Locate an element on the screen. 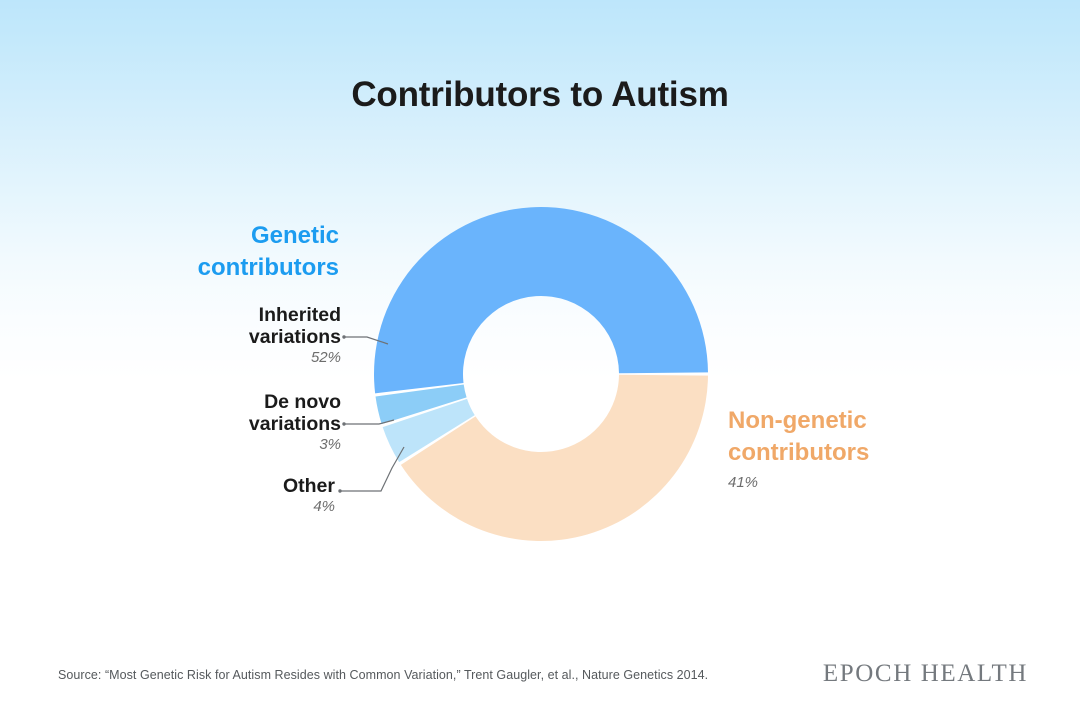  group-label-nongenetic-pct: 41% is located at coordinates (743, 482).